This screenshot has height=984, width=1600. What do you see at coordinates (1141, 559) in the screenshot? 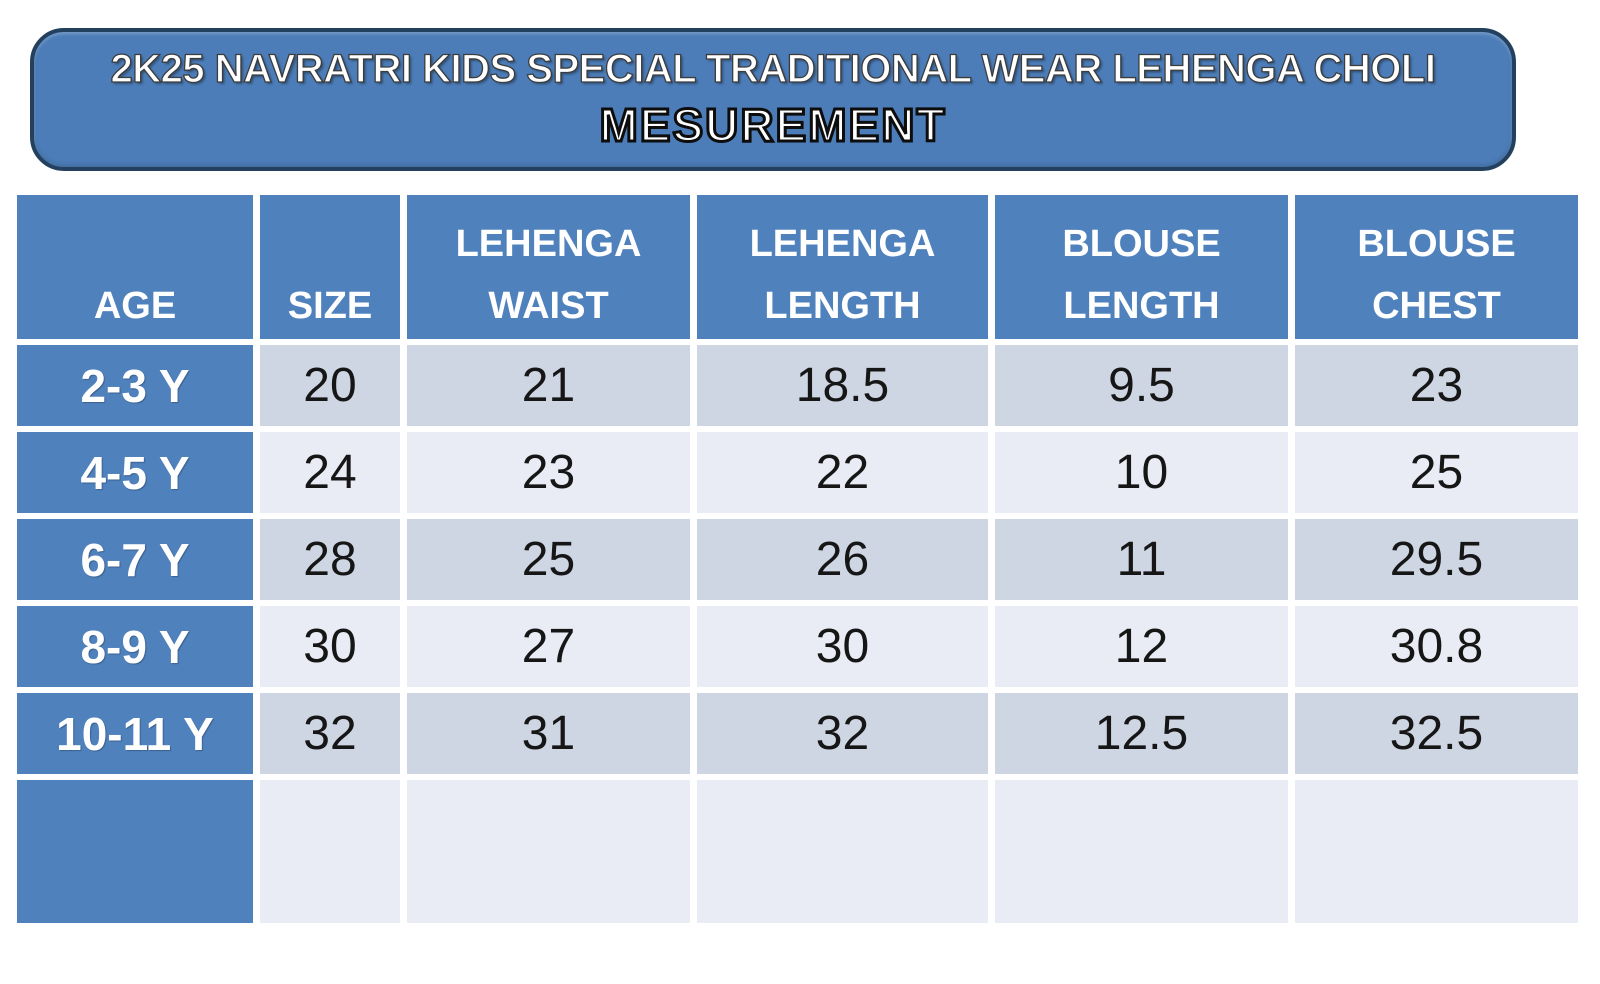
I see `blouse-length-cell: 11` at bounding box center [1141, 559].